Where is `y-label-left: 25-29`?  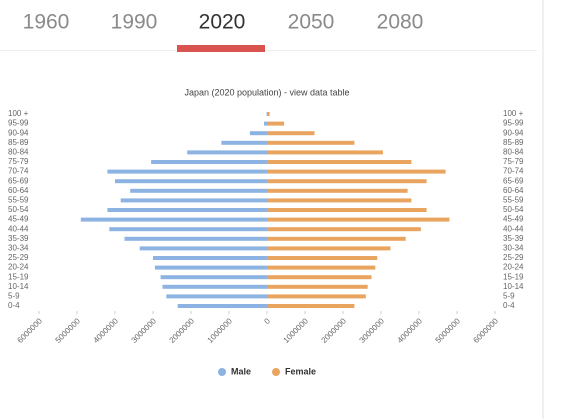 y-label-left: 25-29 is located at coordinates (18, 257).